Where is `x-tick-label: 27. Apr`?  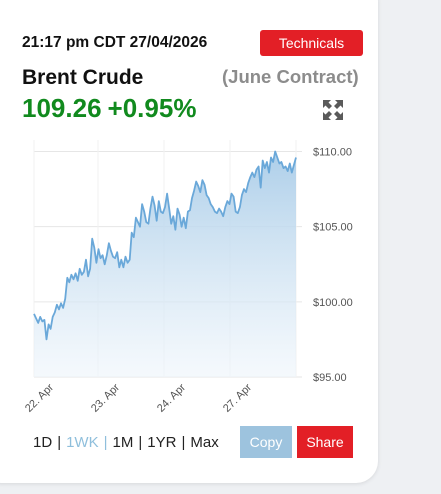 x-tick-label: 27. Apr is located at coordinates (237, 397).